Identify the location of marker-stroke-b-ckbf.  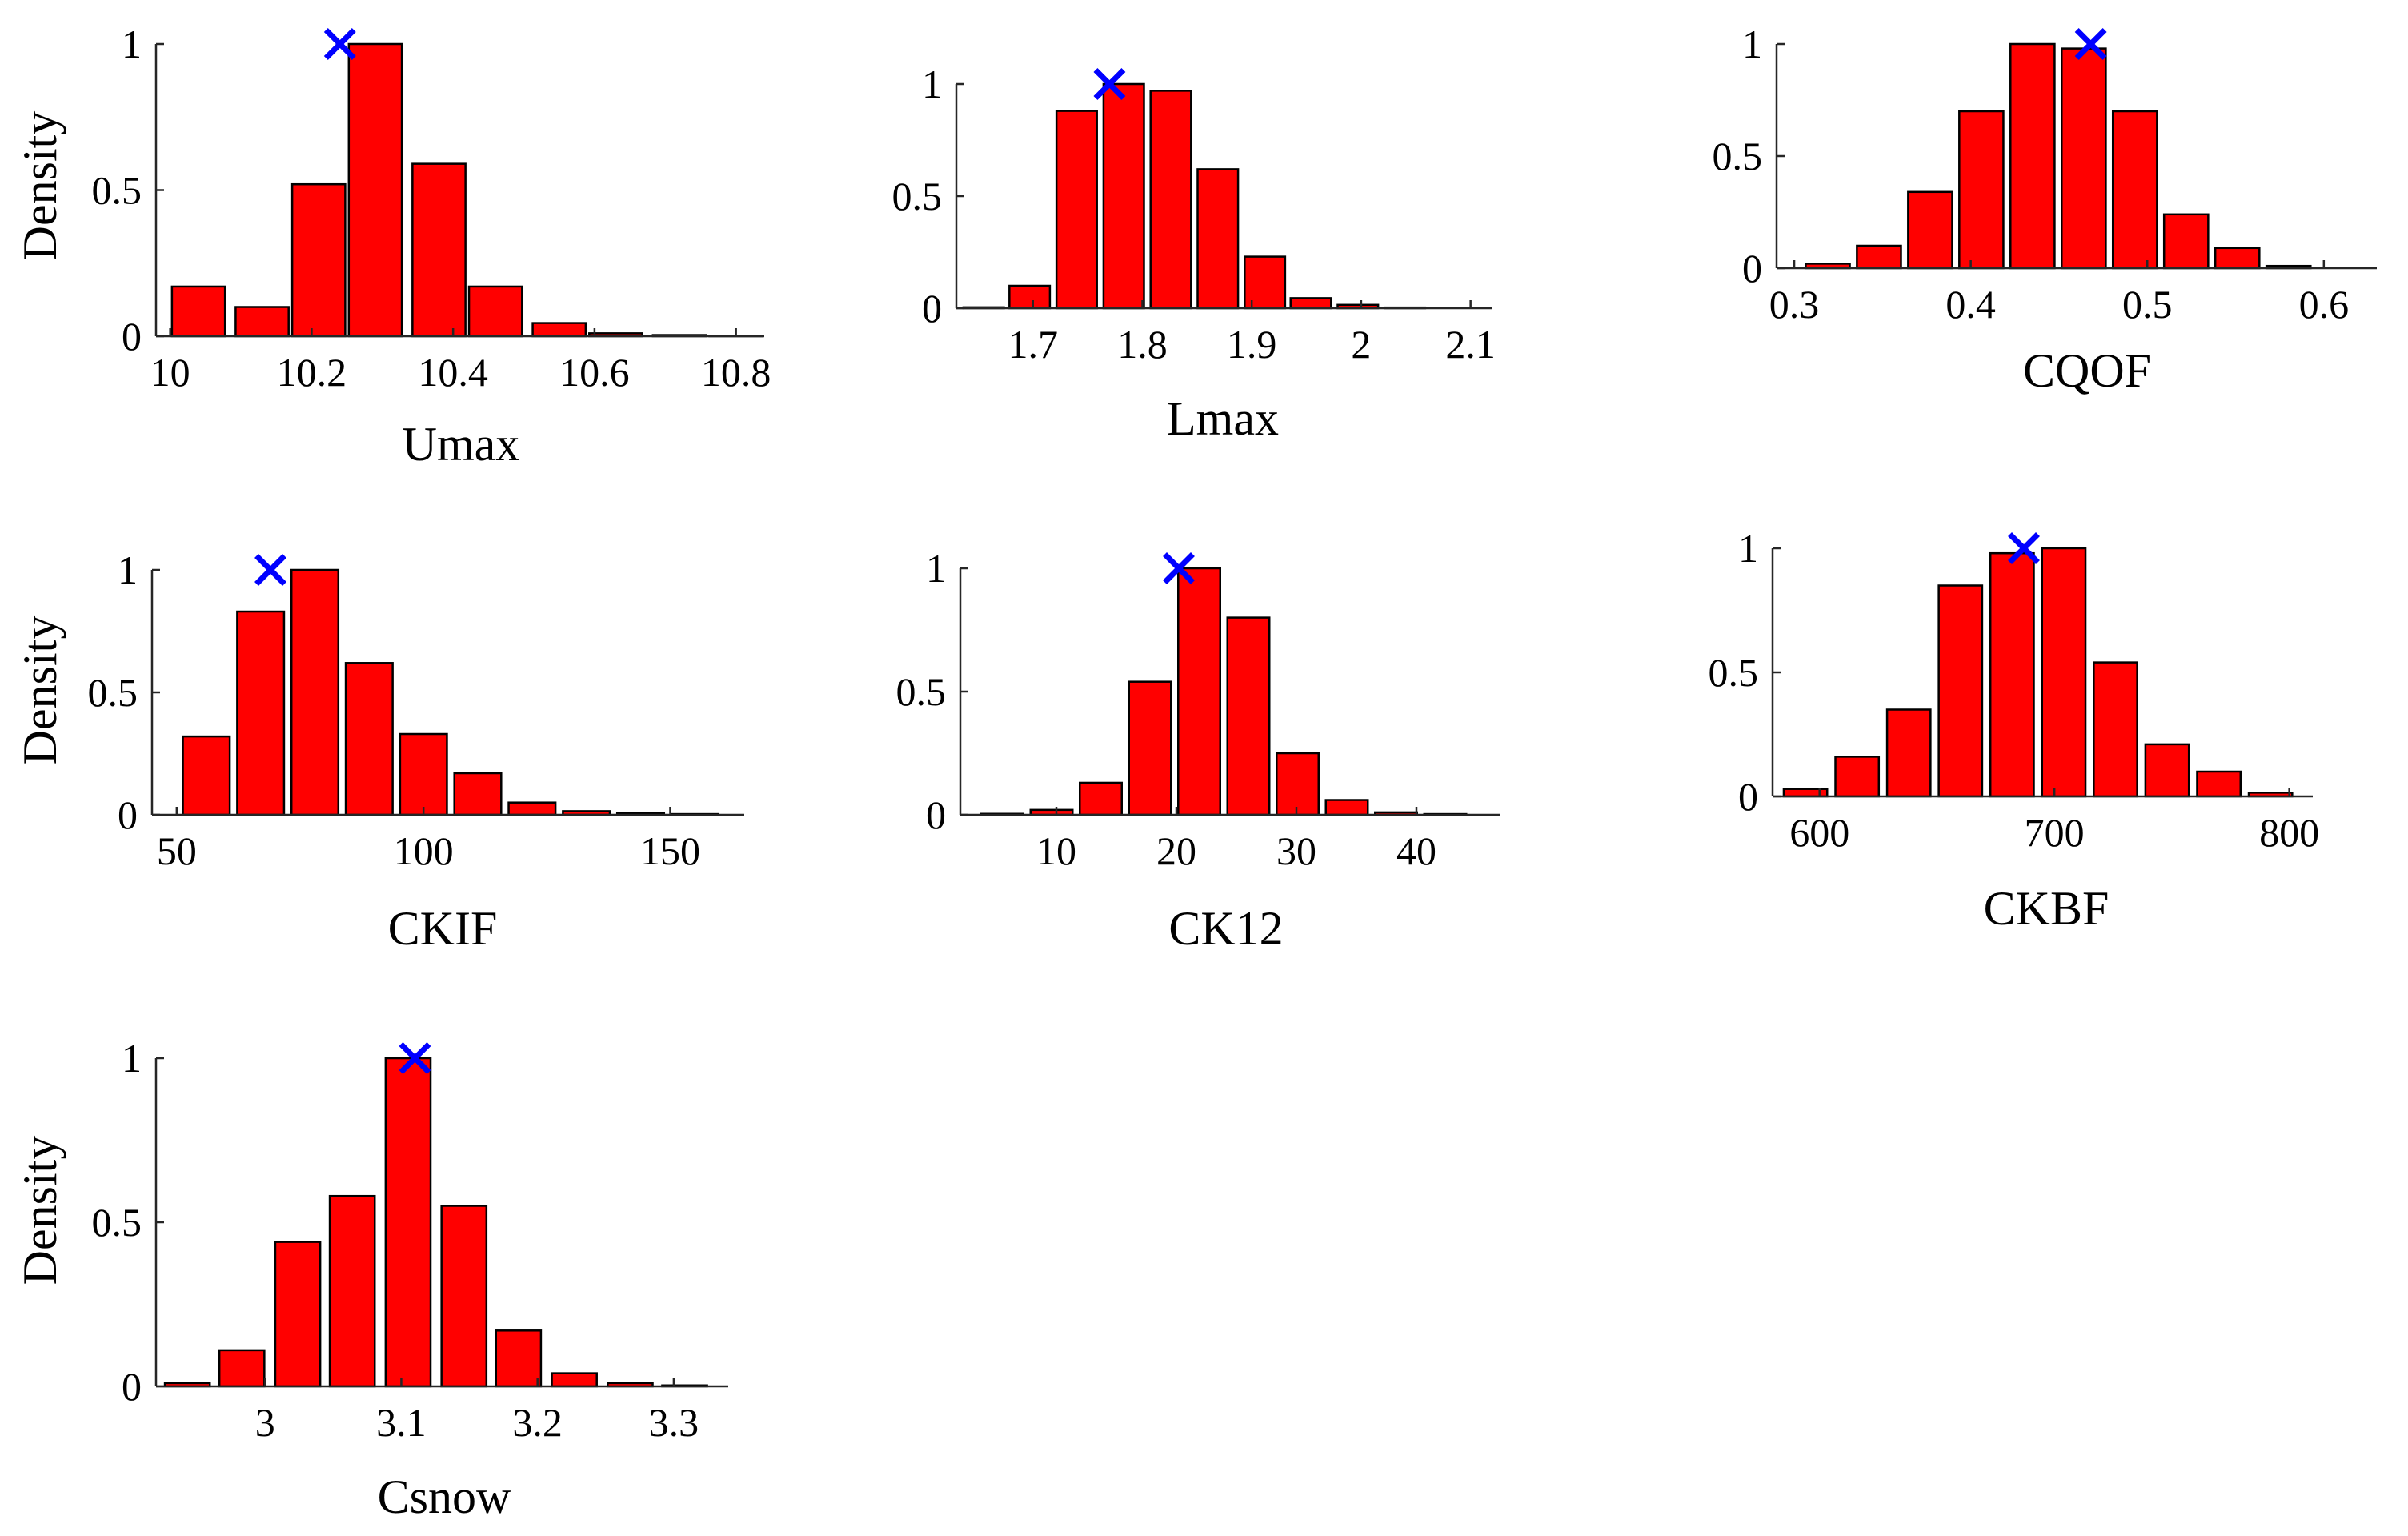
(2024, 548).